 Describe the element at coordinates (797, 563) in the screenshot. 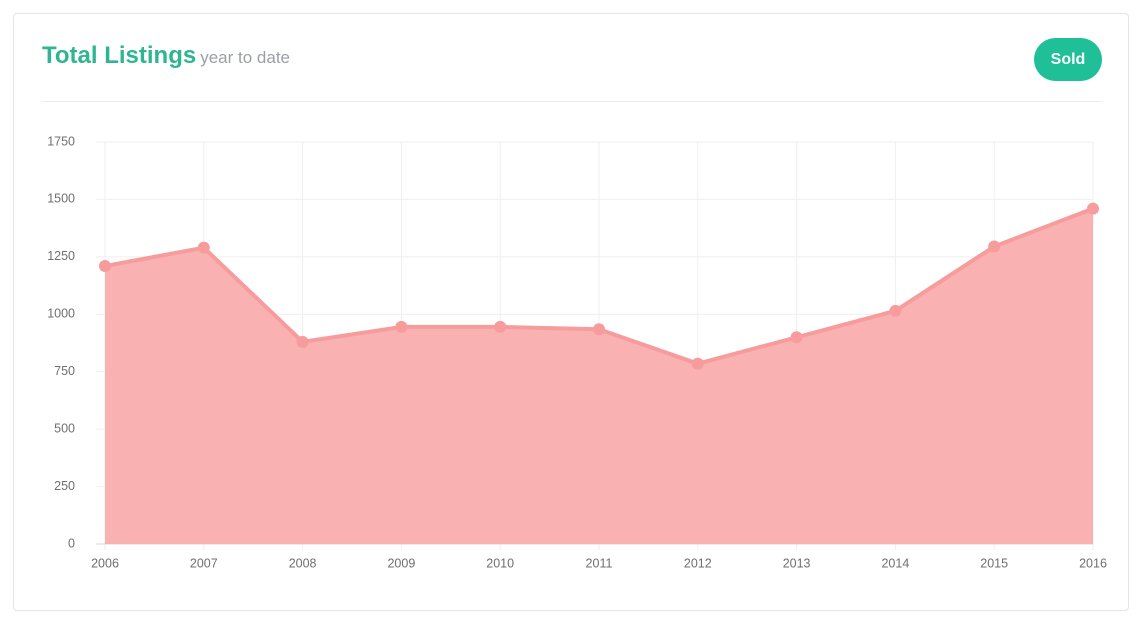

I see `x-tick-label: 2013` at that location.